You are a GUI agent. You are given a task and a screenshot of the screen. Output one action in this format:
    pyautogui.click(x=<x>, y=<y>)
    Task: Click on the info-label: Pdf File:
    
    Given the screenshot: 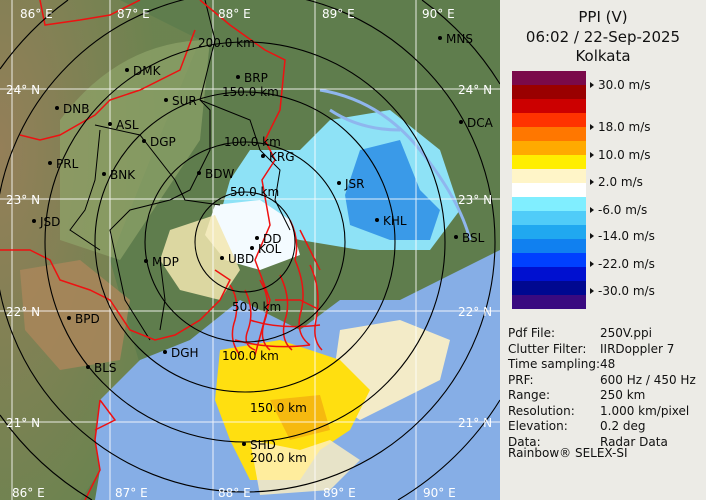 What is the action you would take?
    pyautogui.click(x=532, y=333)
    